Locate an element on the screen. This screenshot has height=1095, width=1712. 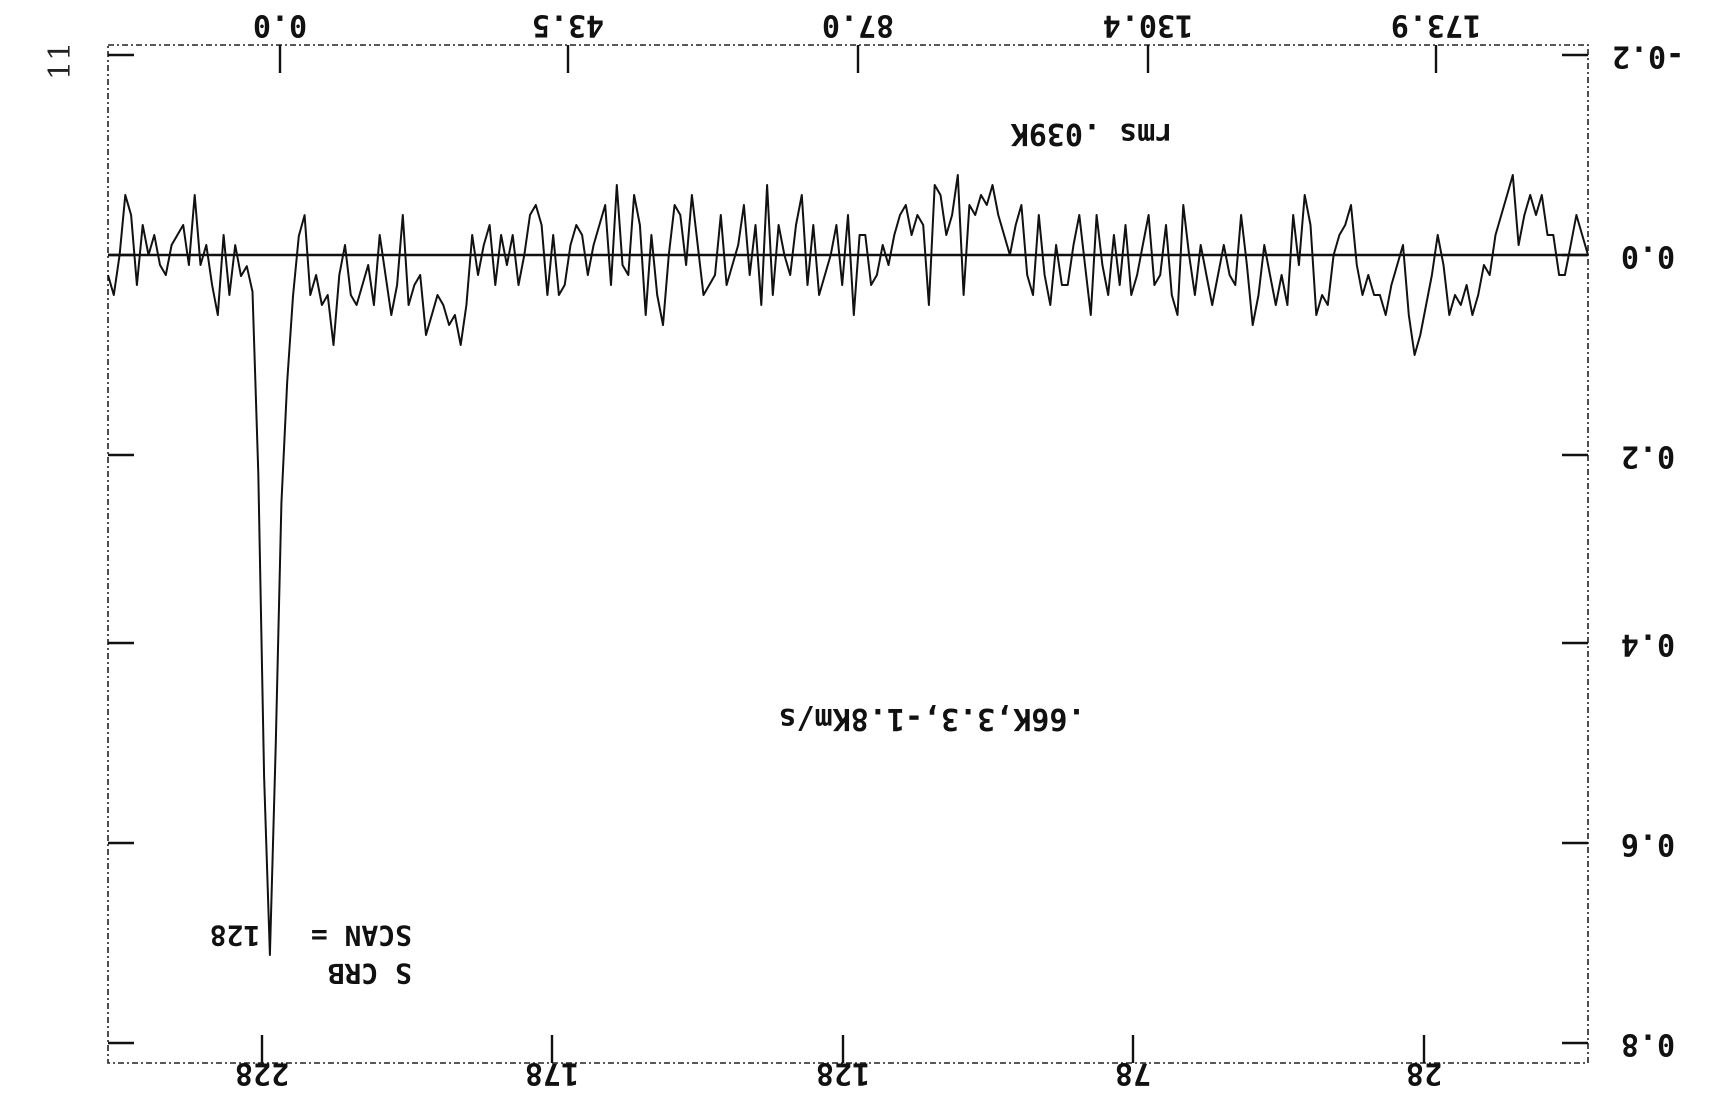
top-axis-tick-label: 130.4 is located at coordinates (1148, 25).